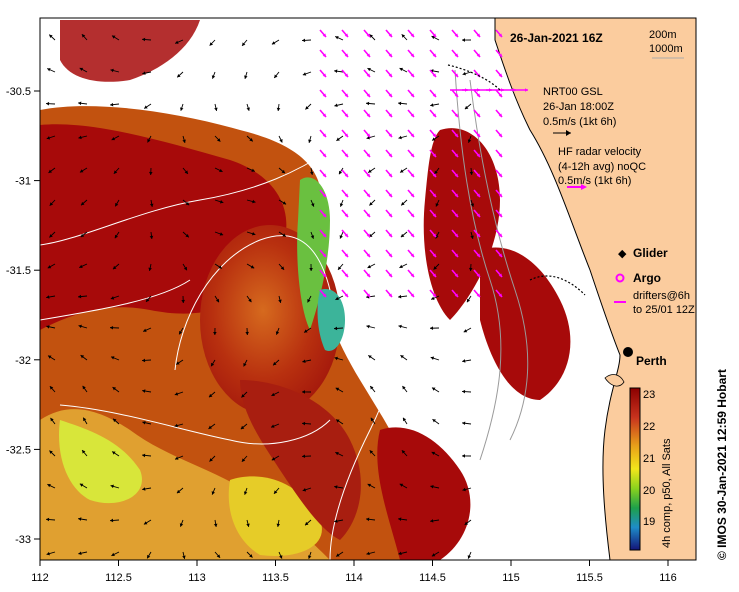 Image resolution: width=739 pixels, height=592 pixels. Describe the element at coordinates (647, 278) in the screenshot. I see `argo-label: Argo` at that location.